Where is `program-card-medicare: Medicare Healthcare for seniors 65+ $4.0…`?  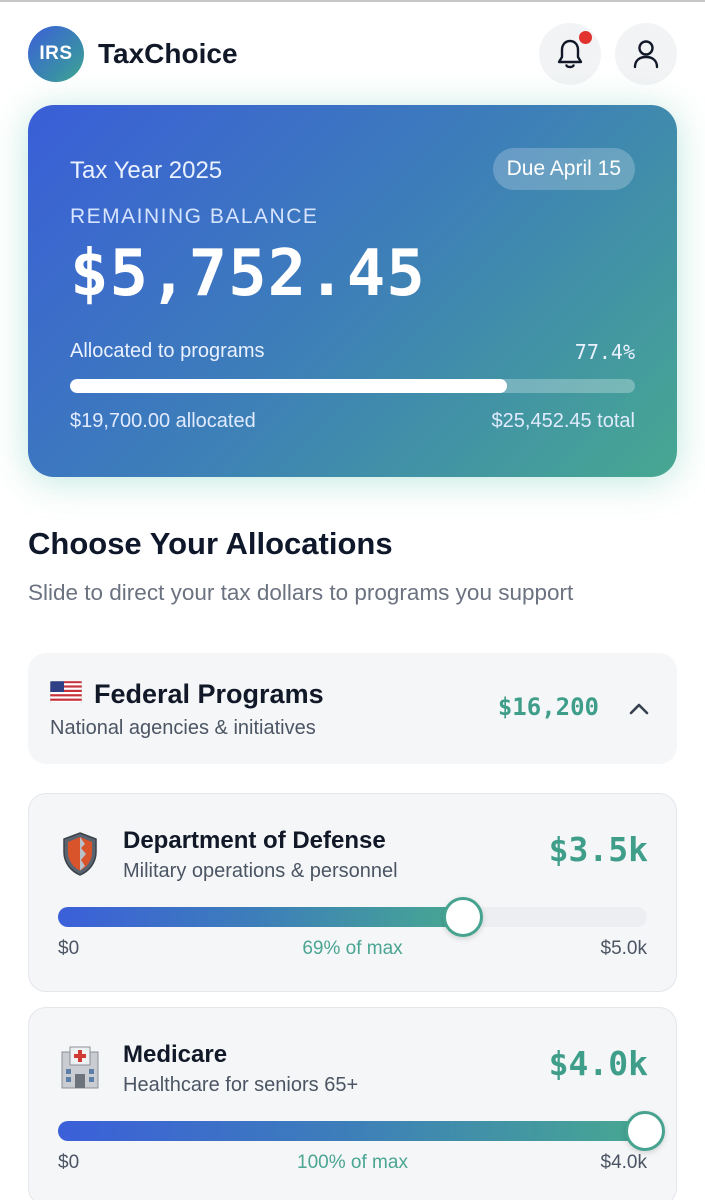
program-card-medicare: Medicare Healthcare for seniors 65+ $4.0… is located at coordinates (352, 1103).